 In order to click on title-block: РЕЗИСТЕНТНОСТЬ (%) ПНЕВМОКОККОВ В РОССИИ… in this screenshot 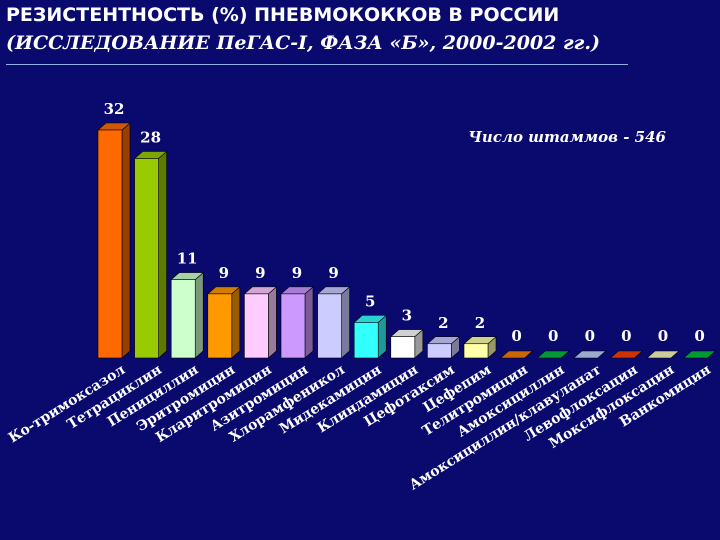, I will do `click(326, 29)`.